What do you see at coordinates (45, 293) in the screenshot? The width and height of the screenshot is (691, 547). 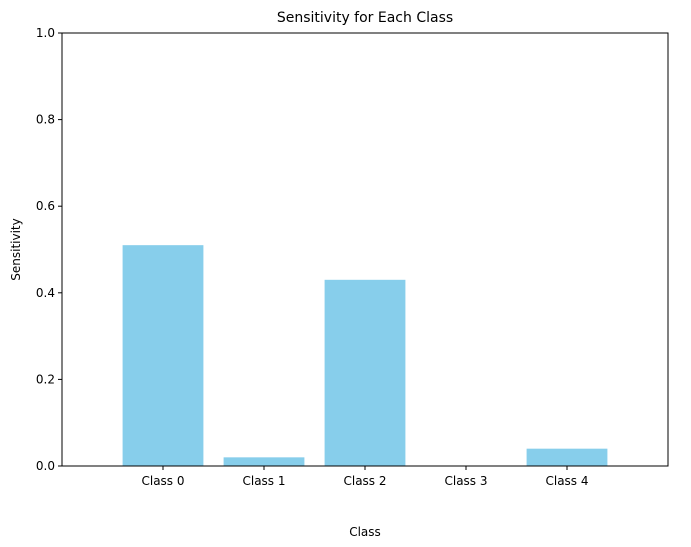 I see `y-tick-label: 0.4` at bounding box center [45, 293].